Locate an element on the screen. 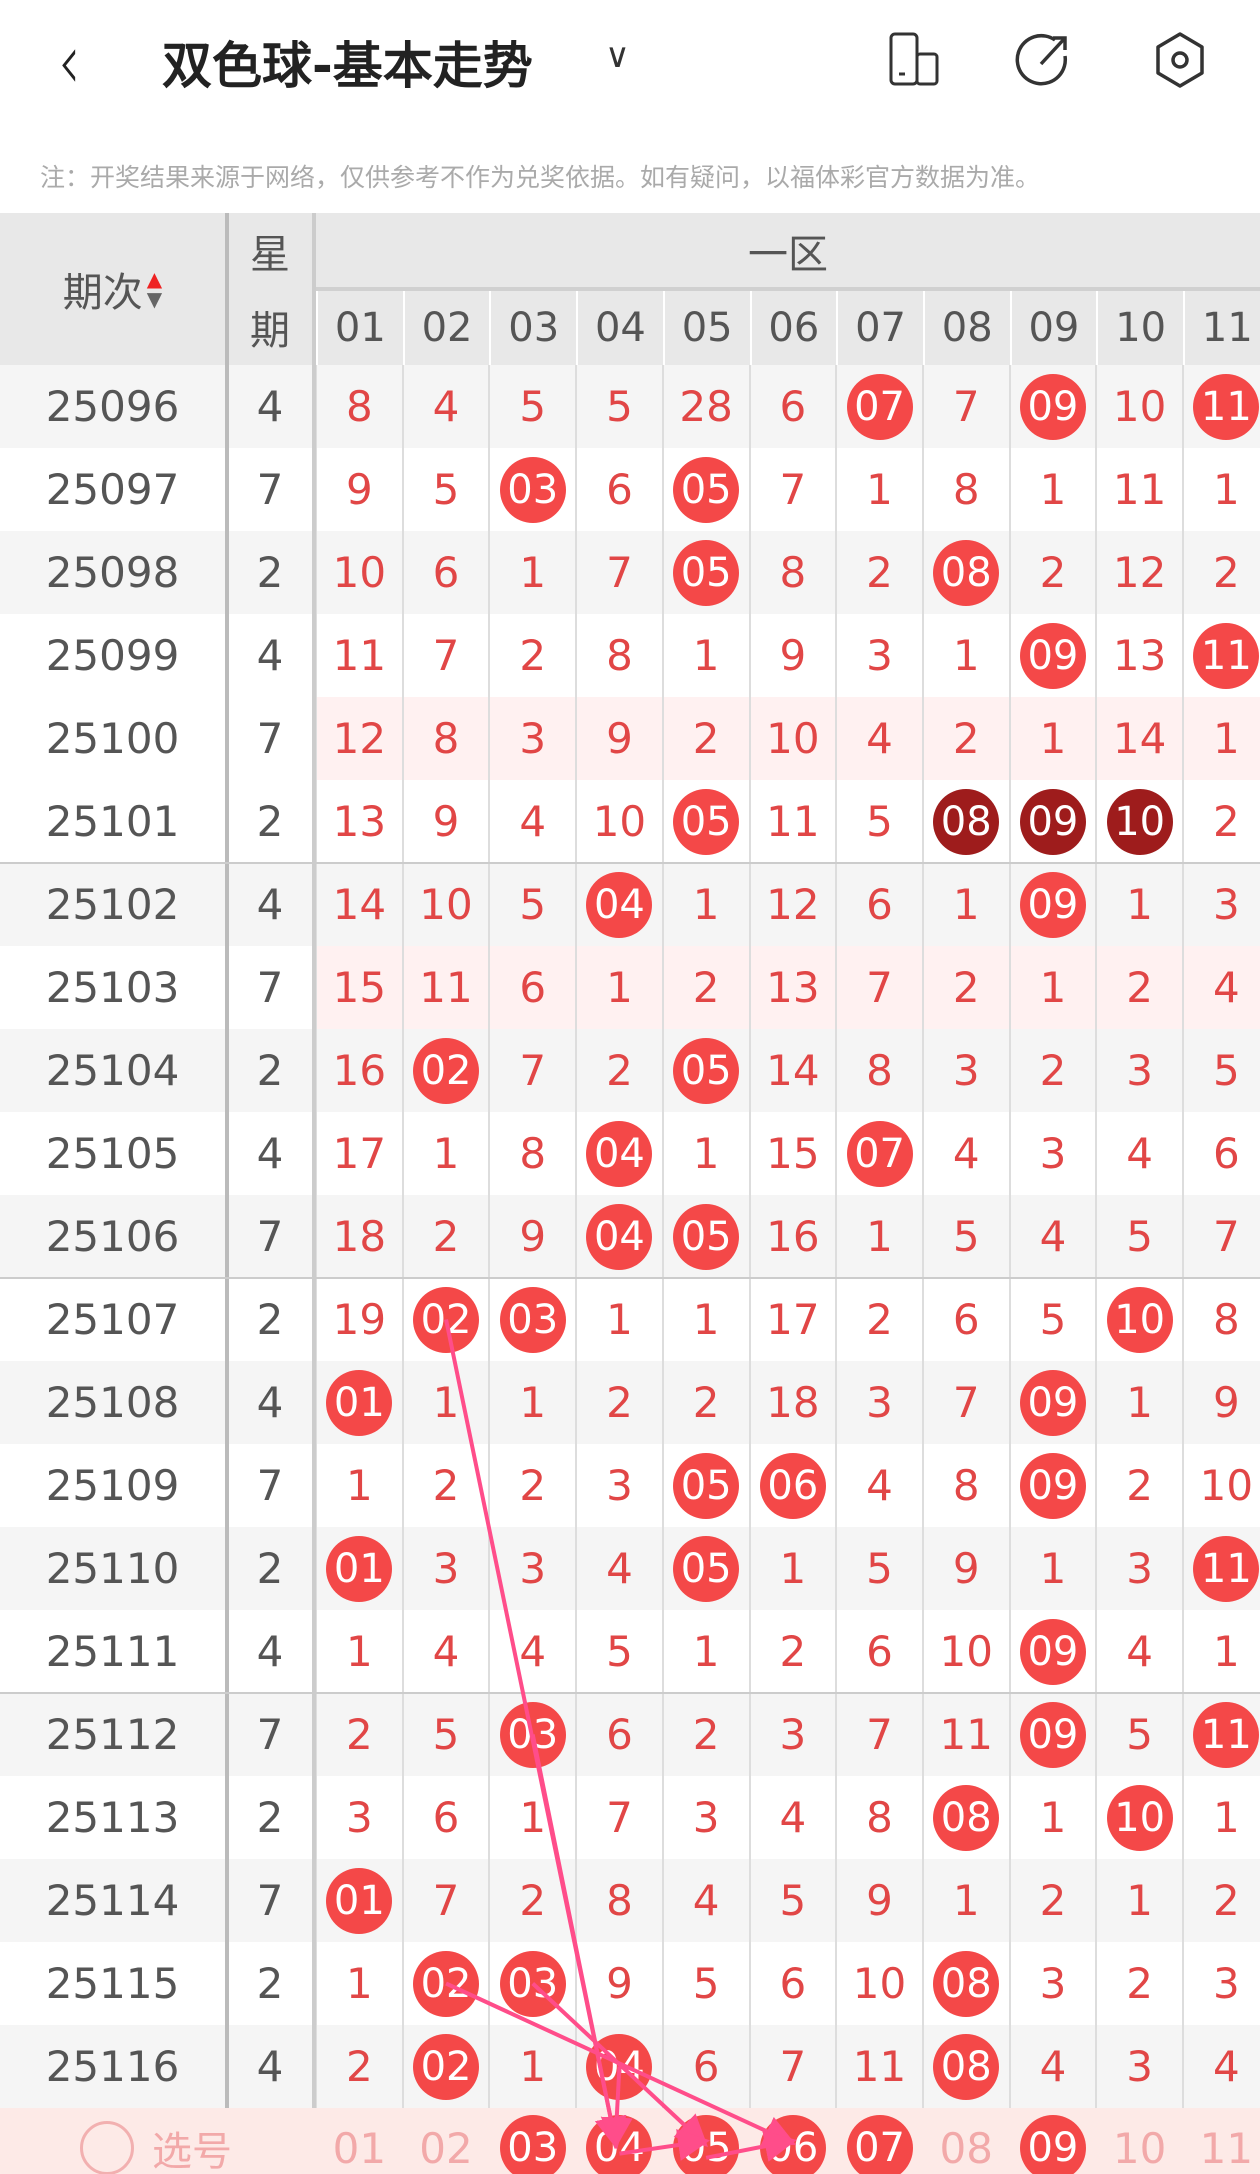  omission-count: 10 is located at coordinates (793, 738).